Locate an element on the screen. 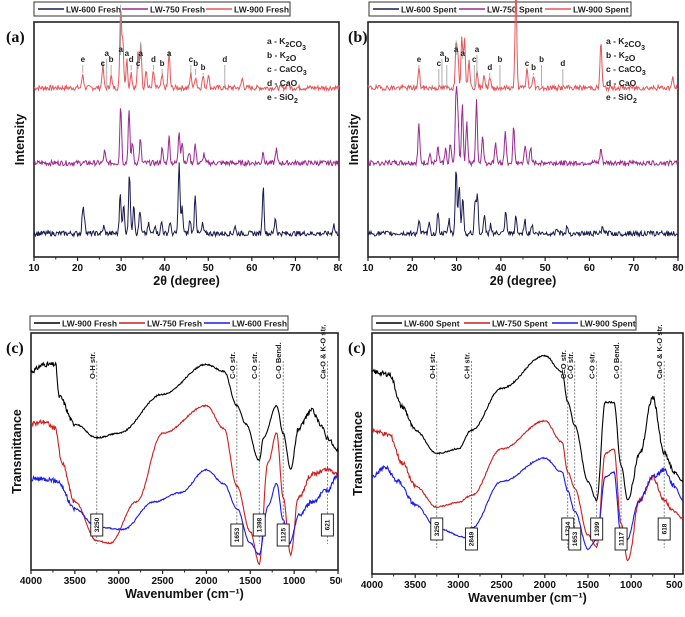 The height and width of the screenshot is (617, 685). panel-label: (b) is located at coordinates (358, 37).